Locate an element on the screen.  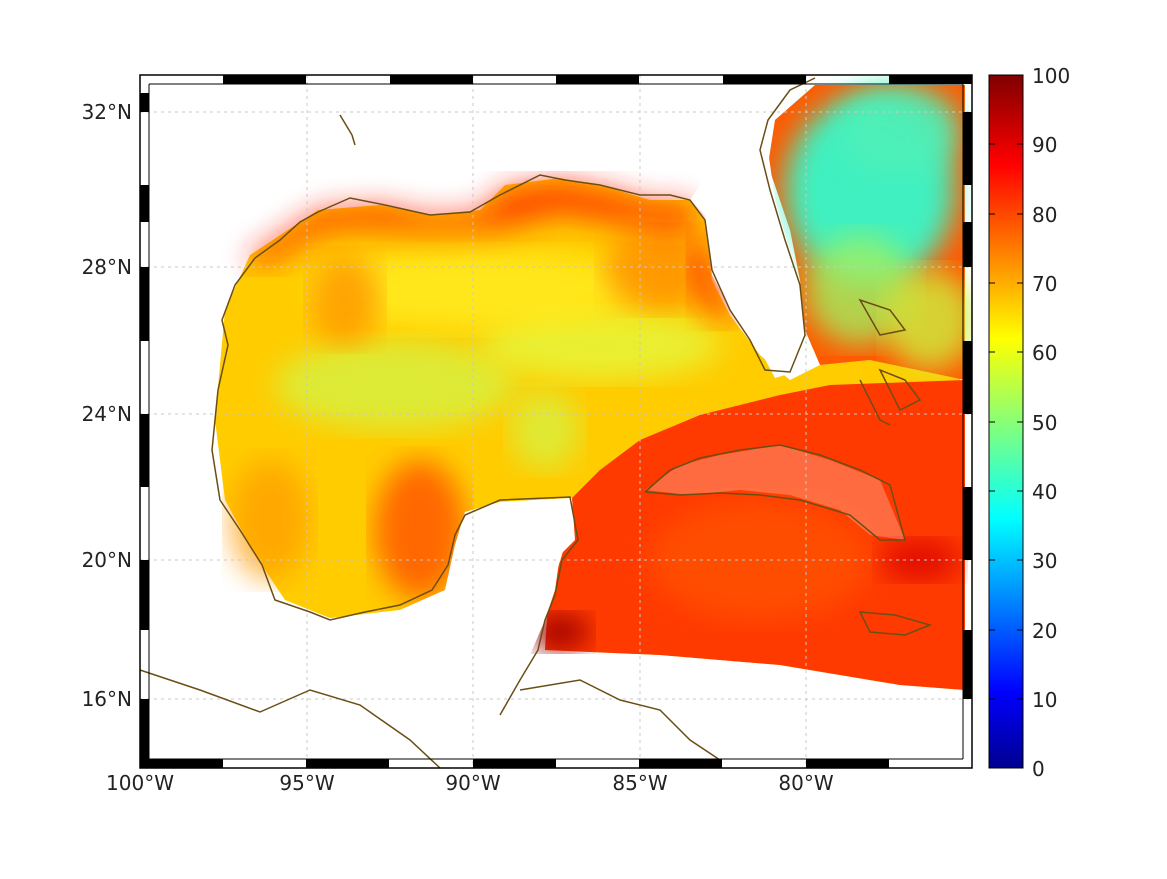
colorbar-tick-label: 0 is located at coordinates (1038, 769).